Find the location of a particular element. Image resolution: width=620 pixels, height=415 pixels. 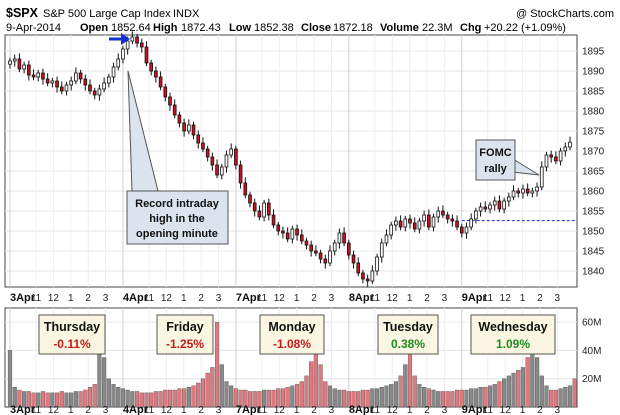

session-day-label: Tuesday is located at coordinates (408, 327).